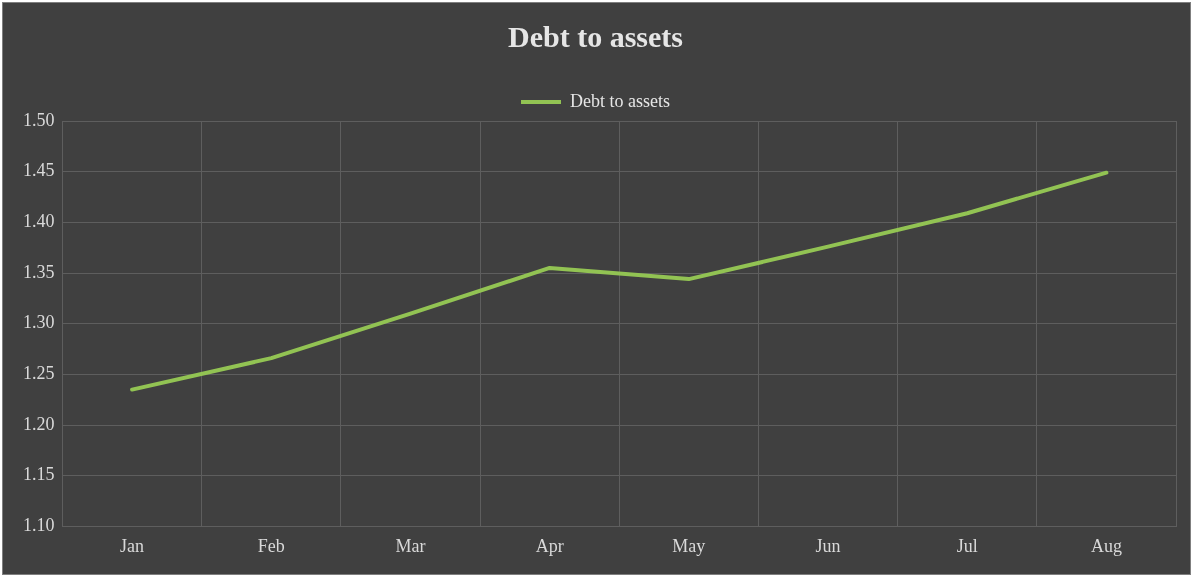 The image size is (1193, 577). What do you see at coordinates (39, 221) in the screenshot?
I see `y-tick-label: 1.40` at bounding box center [39, 221].